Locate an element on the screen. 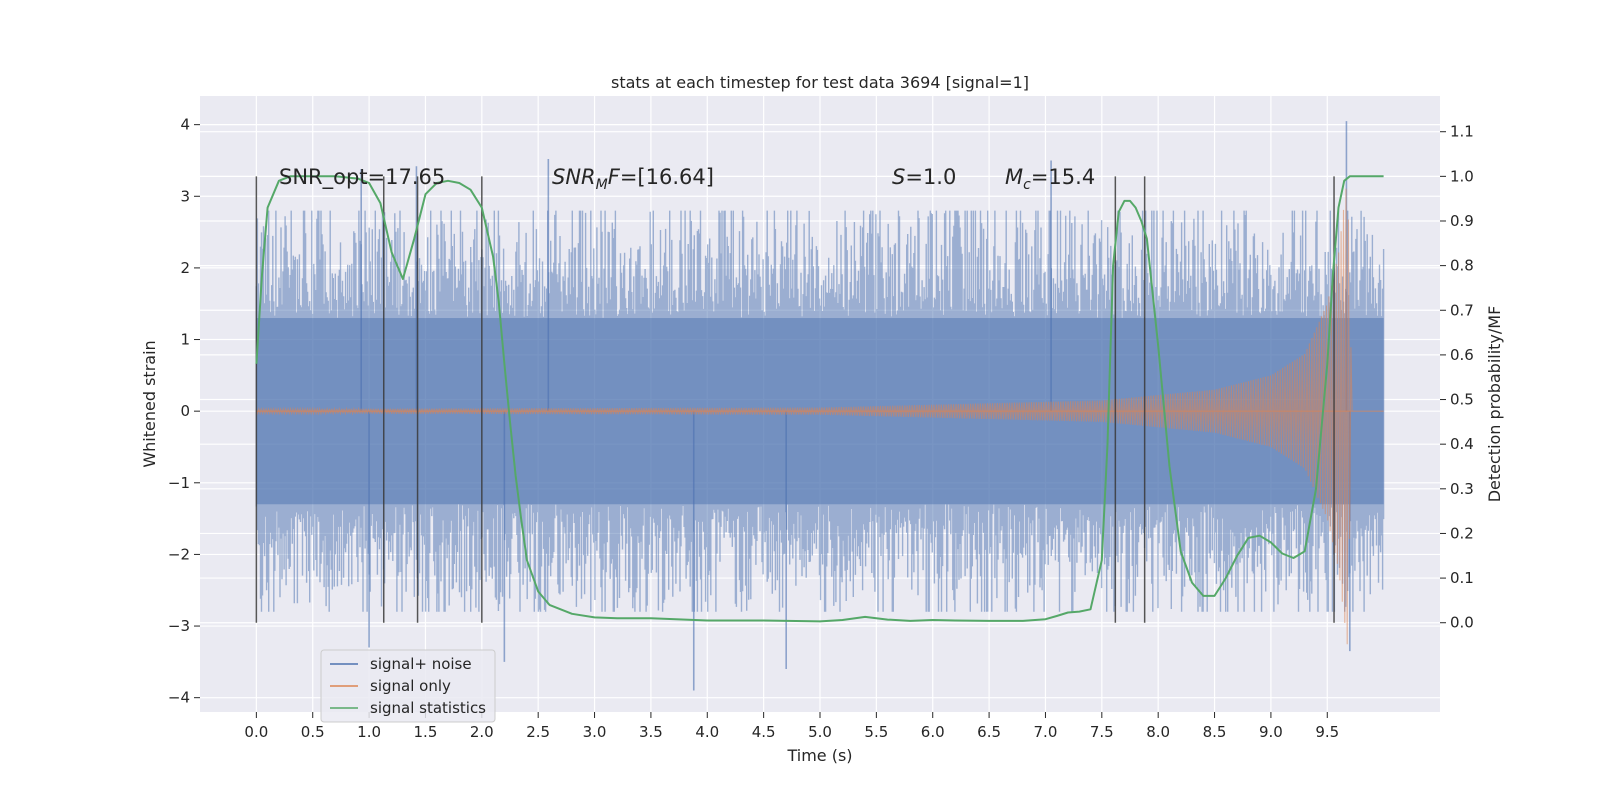 The image size is (1600, 800). y-tick-label-2: −2 is located at coordinates (179, 554).